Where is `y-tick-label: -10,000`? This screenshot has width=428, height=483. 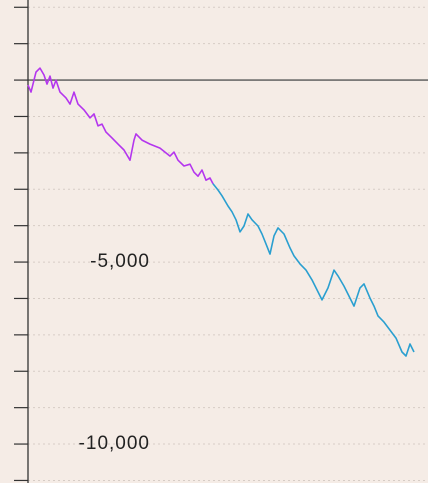
y-tick-label: -10,000 is located at coordinates (114, 443).